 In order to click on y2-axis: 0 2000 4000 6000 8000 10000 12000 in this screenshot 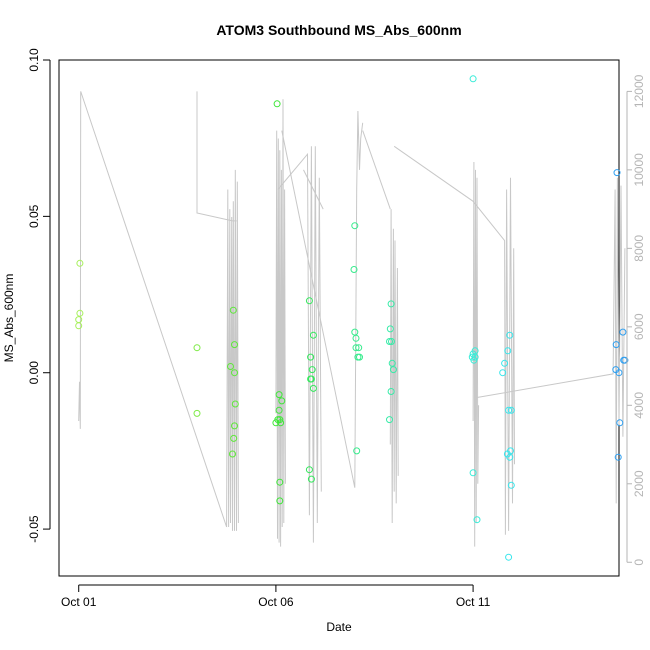, I will do `click(636, 320)`.